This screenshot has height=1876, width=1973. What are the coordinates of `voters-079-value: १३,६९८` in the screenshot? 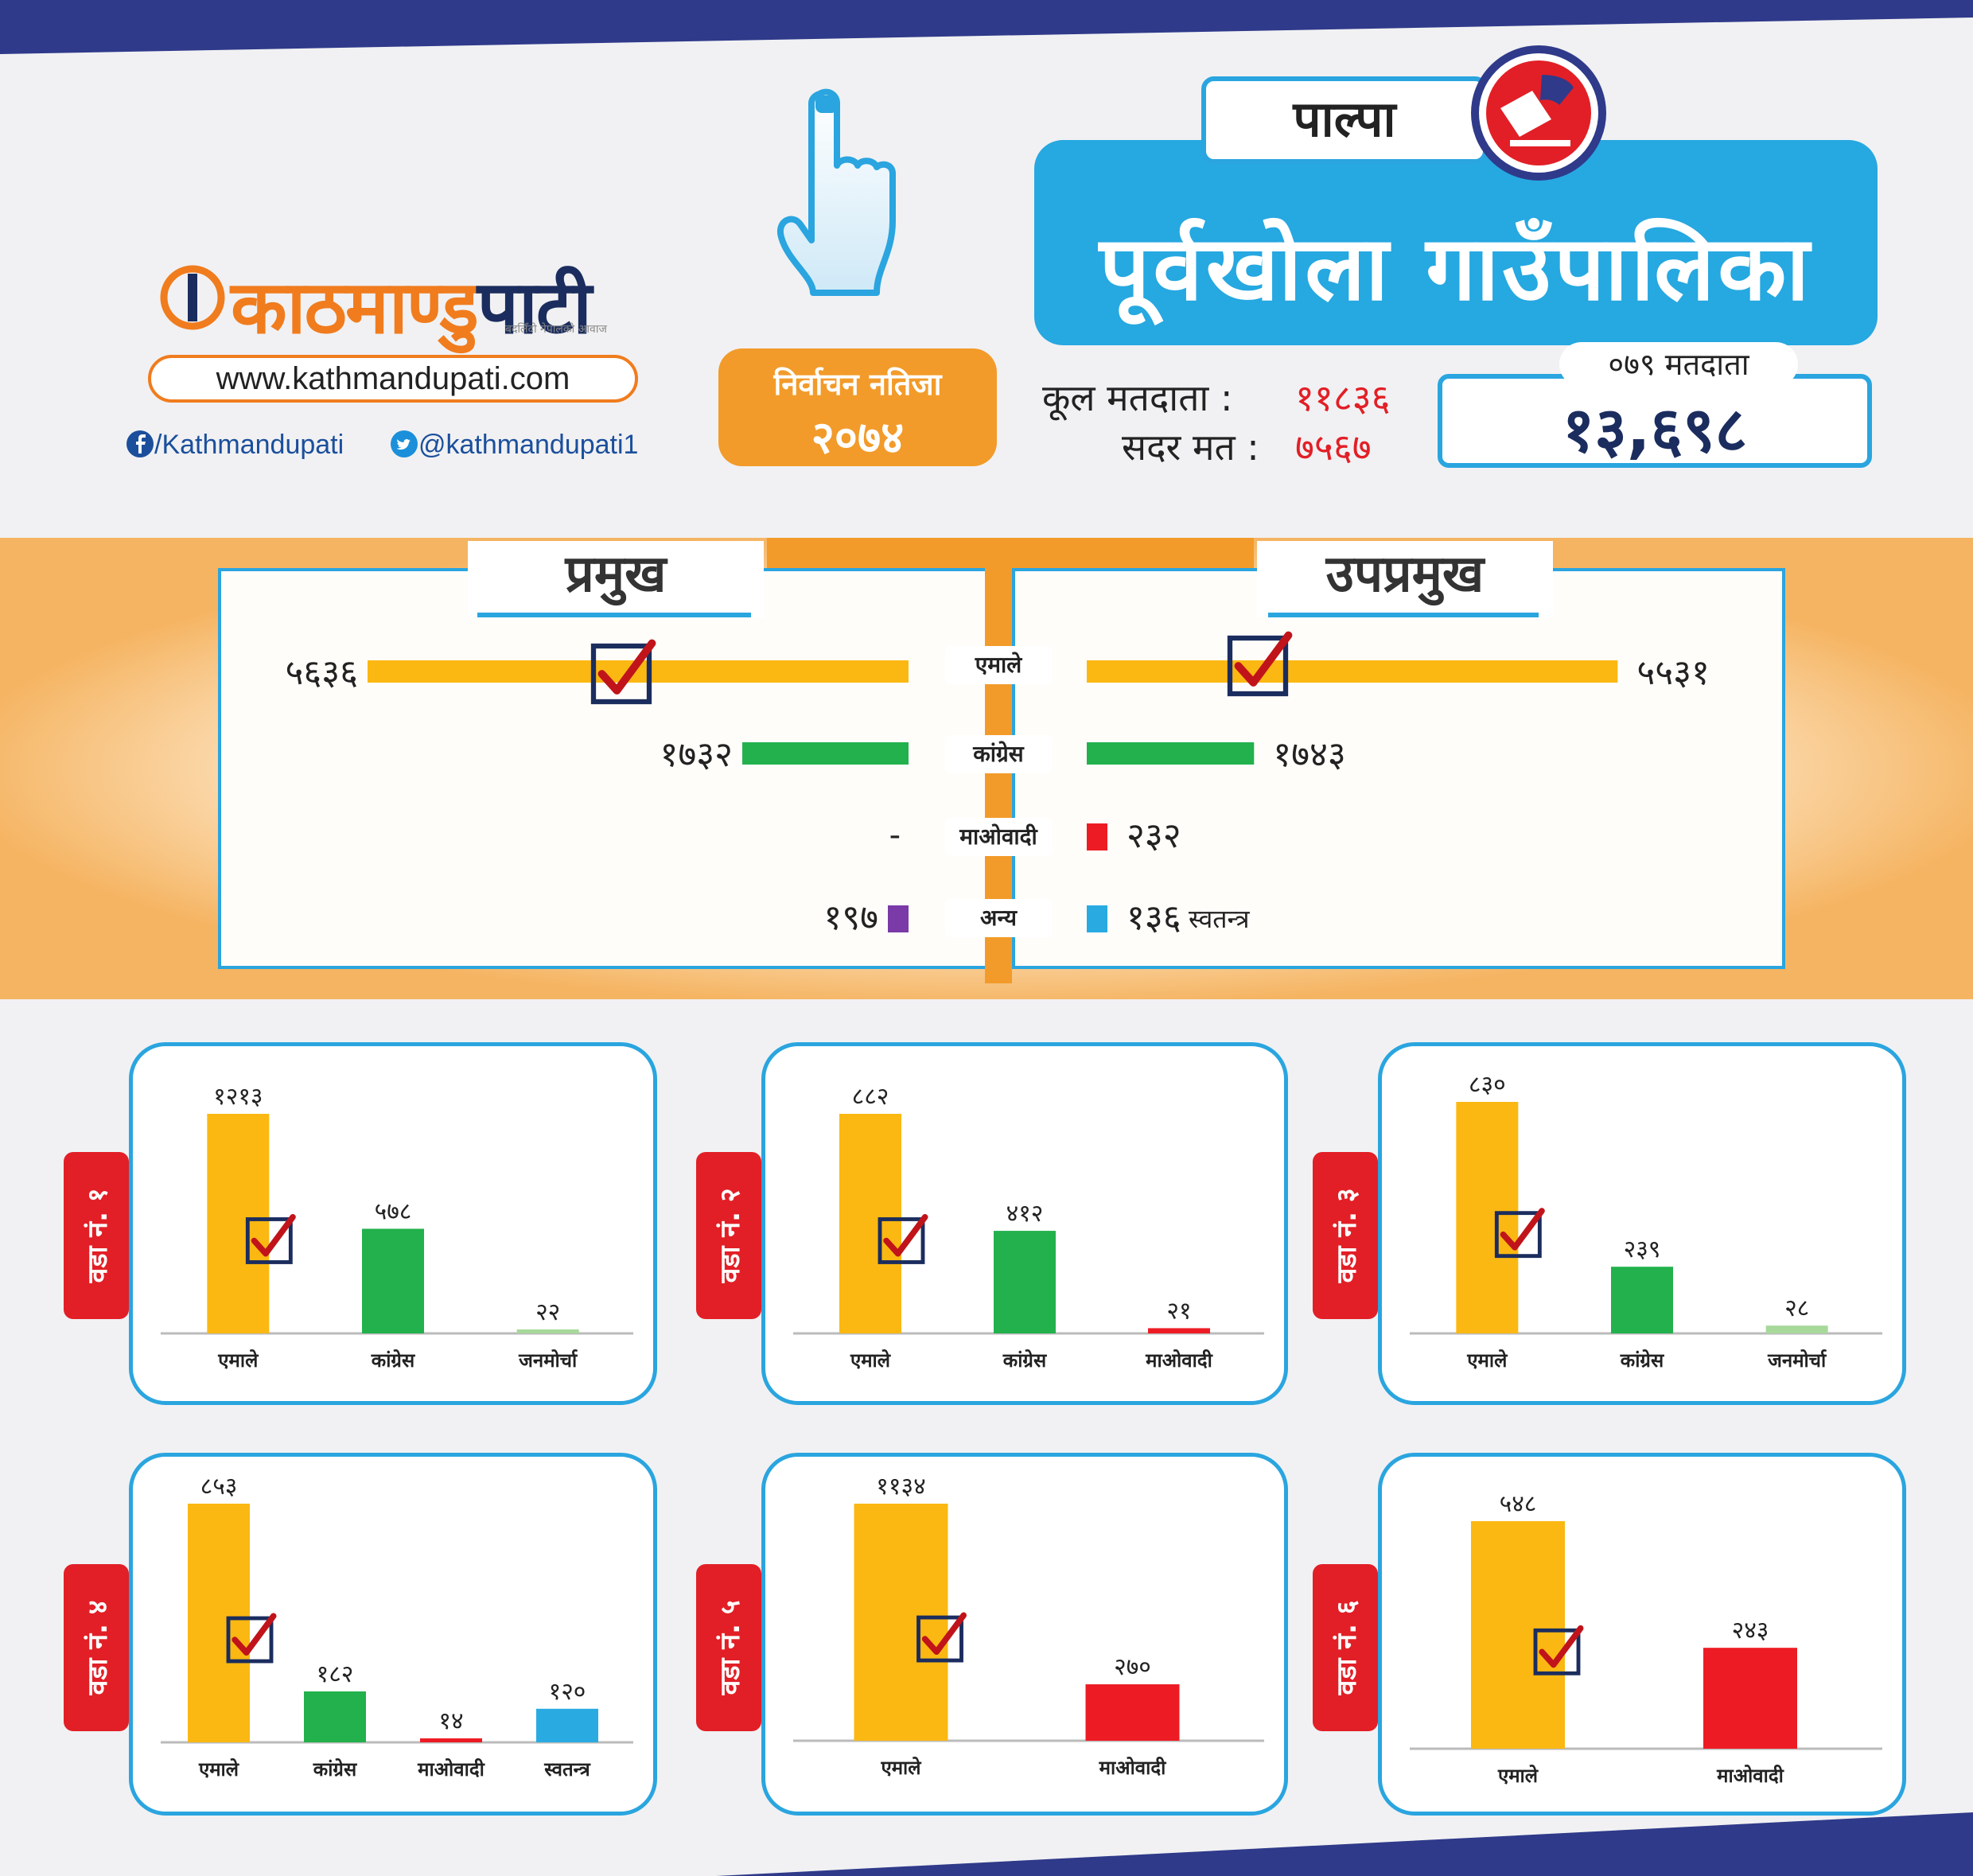 It's located at (1655, 431).